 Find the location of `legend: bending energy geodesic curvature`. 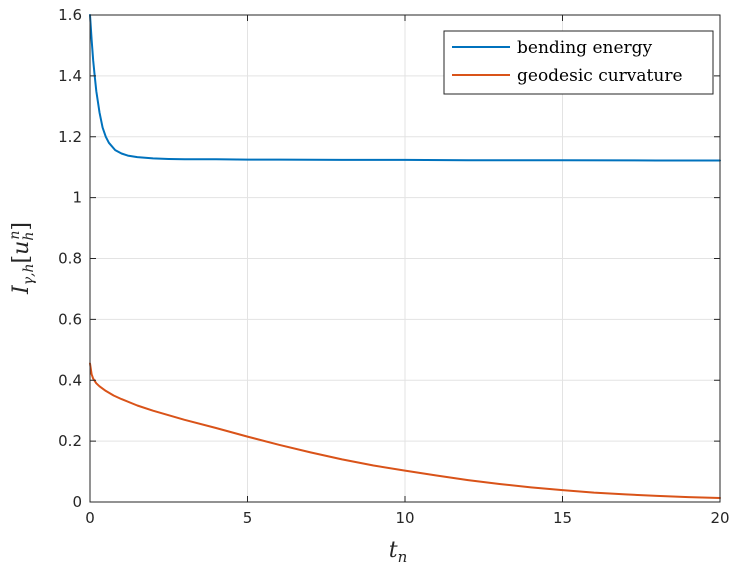

legend: bending energy geodesic curvature is located at coordinates (578, 62).